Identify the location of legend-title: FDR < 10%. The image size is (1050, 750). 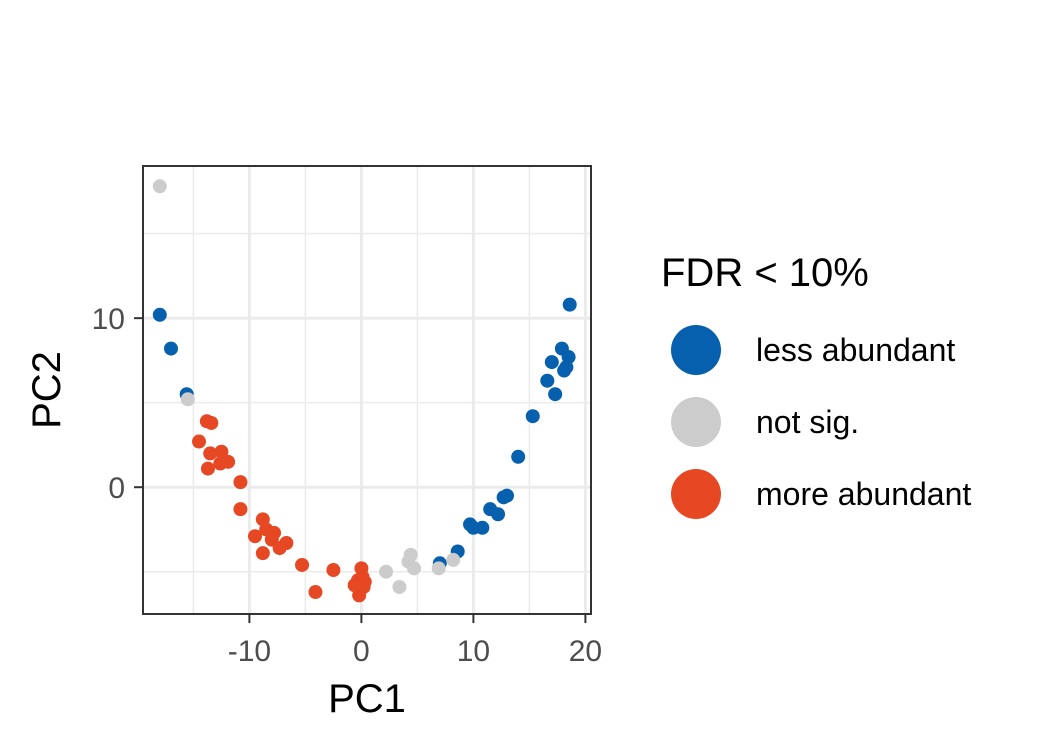
(765, 273).